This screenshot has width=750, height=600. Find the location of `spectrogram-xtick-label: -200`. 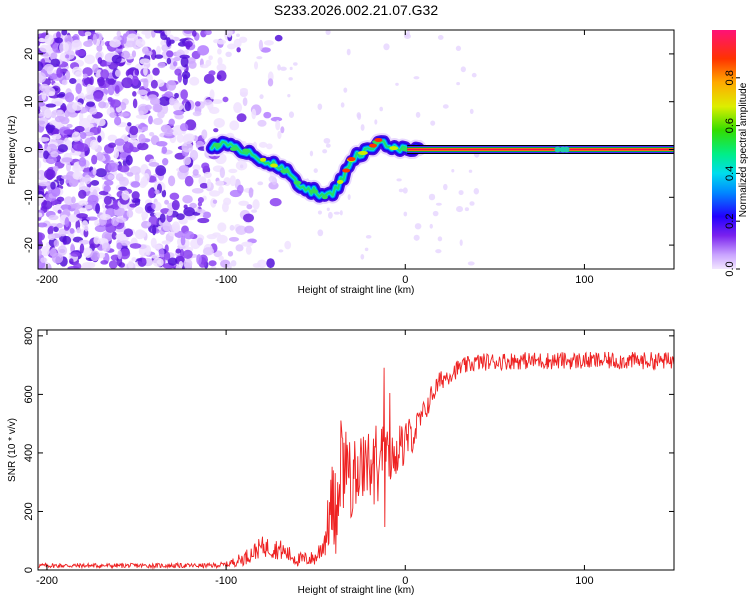

spectrogram-xtick-label: -200 is located at coordinates (47, 280).